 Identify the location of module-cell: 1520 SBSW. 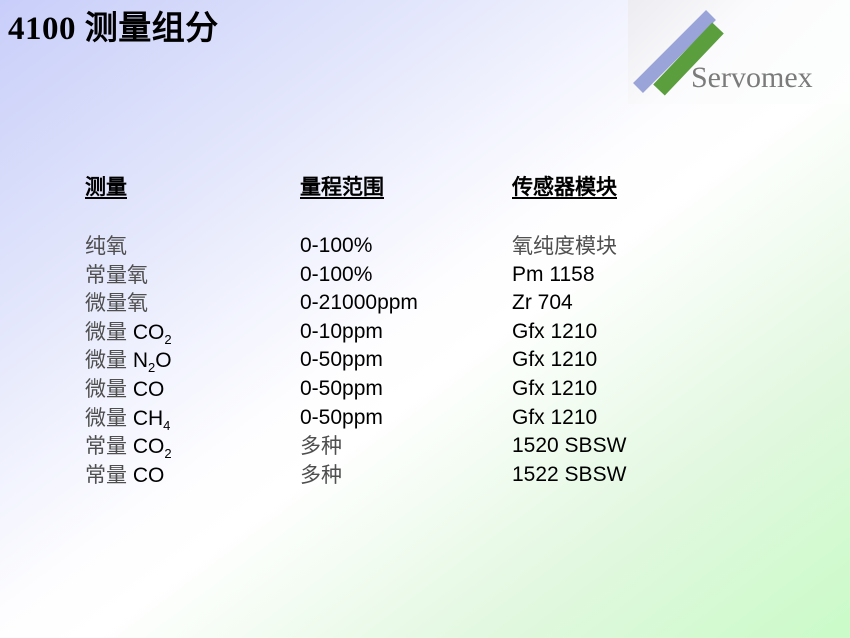
(569, 446).